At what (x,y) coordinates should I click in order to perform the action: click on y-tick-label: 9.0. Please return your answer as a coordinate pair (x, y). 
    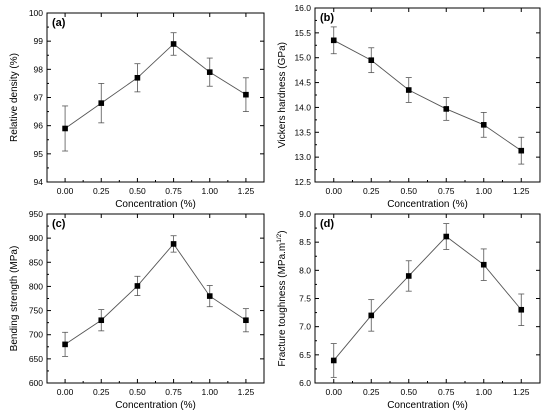
    Looking at the image, I should click on (305, 214).